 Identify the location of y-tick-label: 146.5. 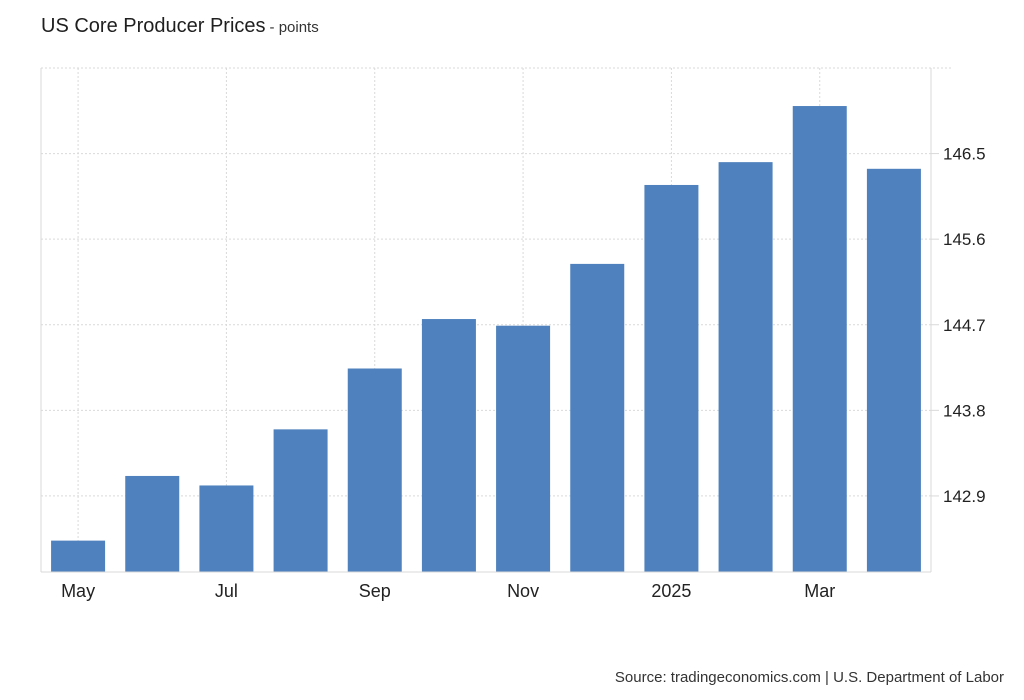
(964, 154).